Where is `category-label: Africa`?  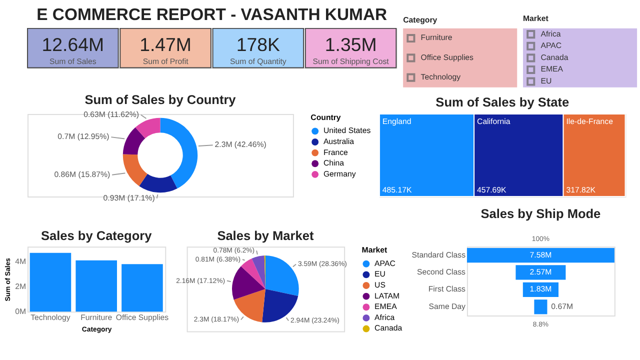
category-label: Africa is located at coordinates (551, 33).